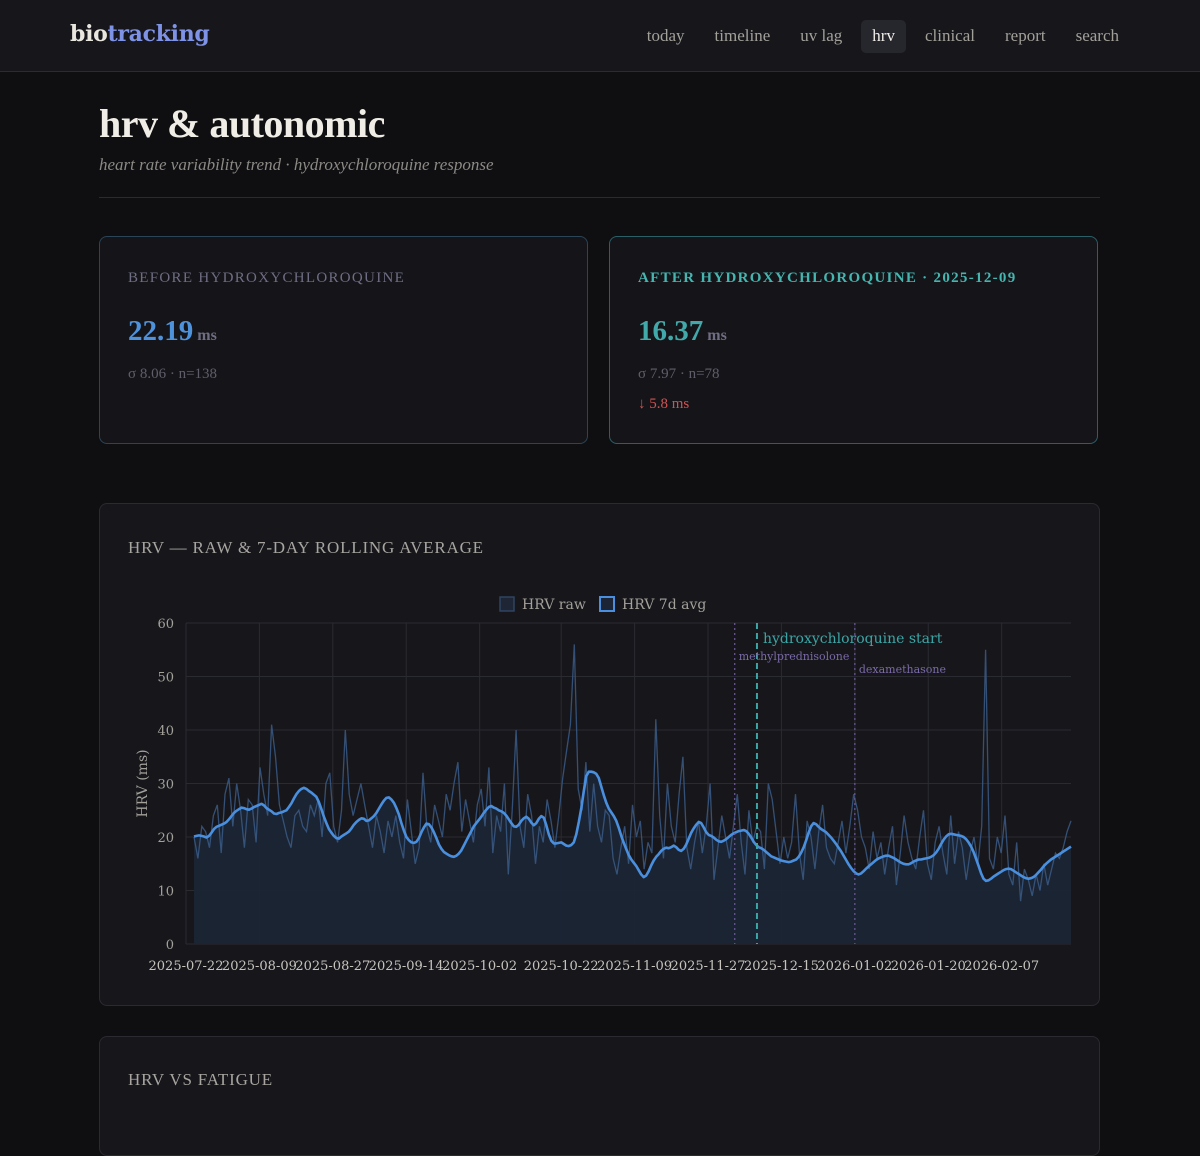 The image size is (1200, 1156). What do you see at coordinates (165, 678) in the screenshot?
I see `y-tick-label: 50` at bounding box center [165, 678].